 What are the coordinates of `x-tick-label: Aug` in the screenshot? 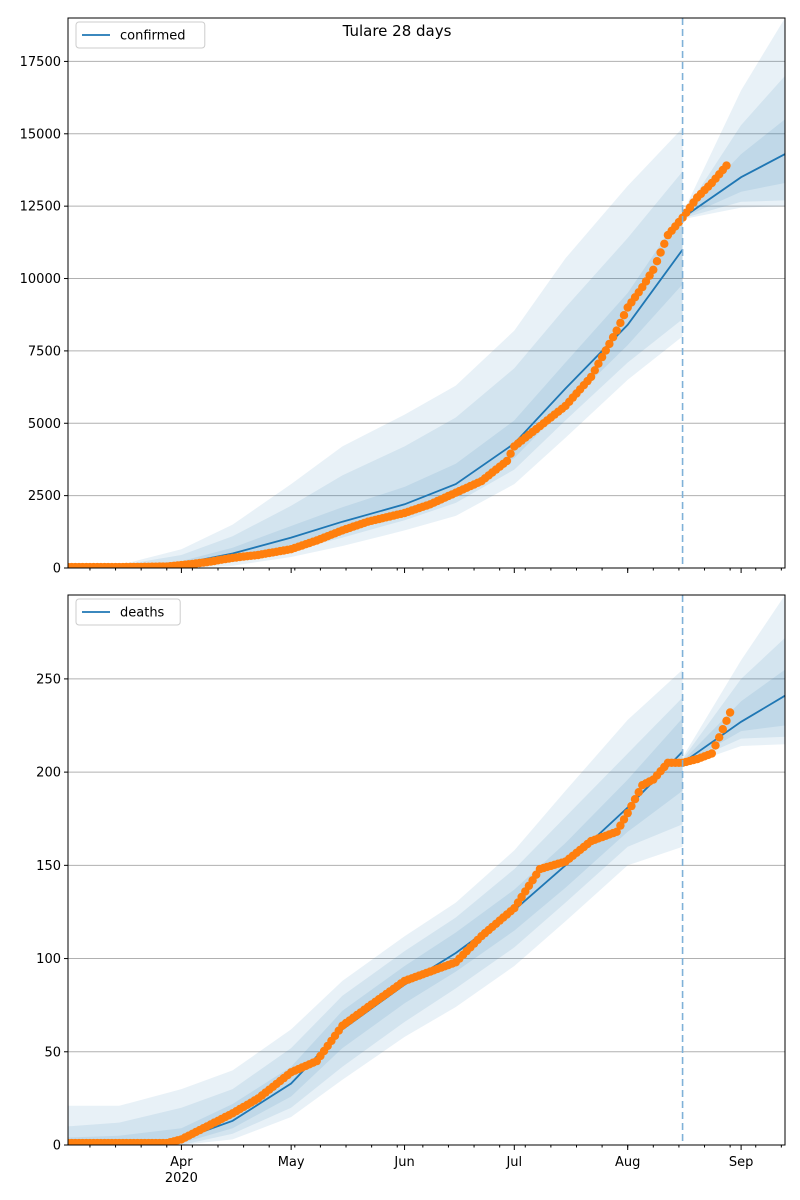 It's located at (627, 1162).